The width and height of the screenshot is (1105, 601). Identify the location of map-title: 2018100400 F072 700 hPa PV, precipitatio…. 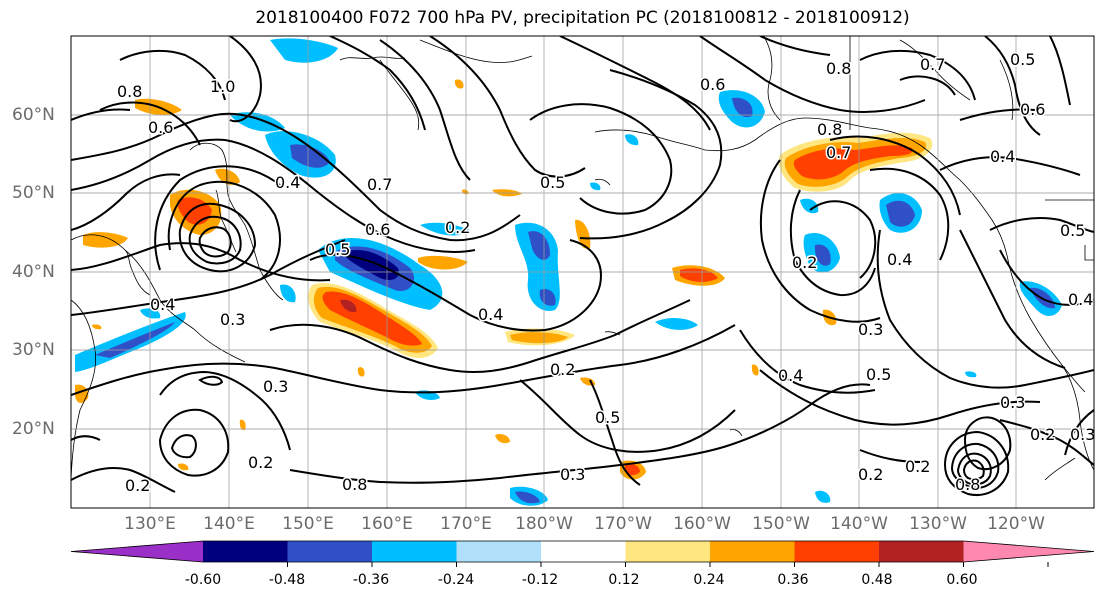
(582, 18).